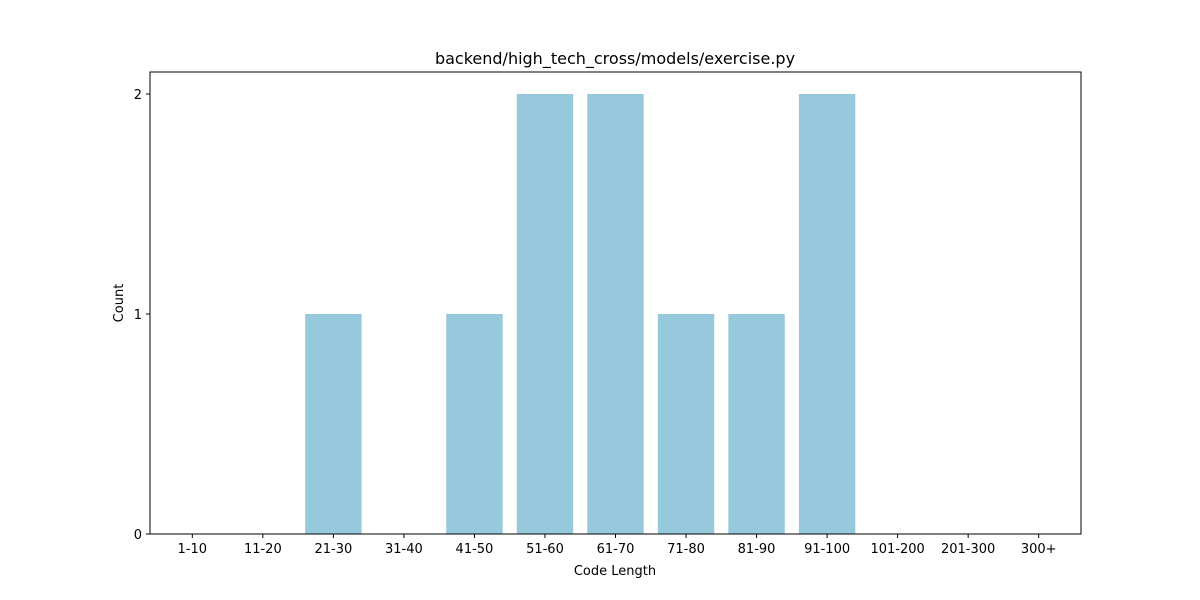 This screenshot has width=1200, height=600. I want to click on x-tick-label: 91-100, so click(827, 549).